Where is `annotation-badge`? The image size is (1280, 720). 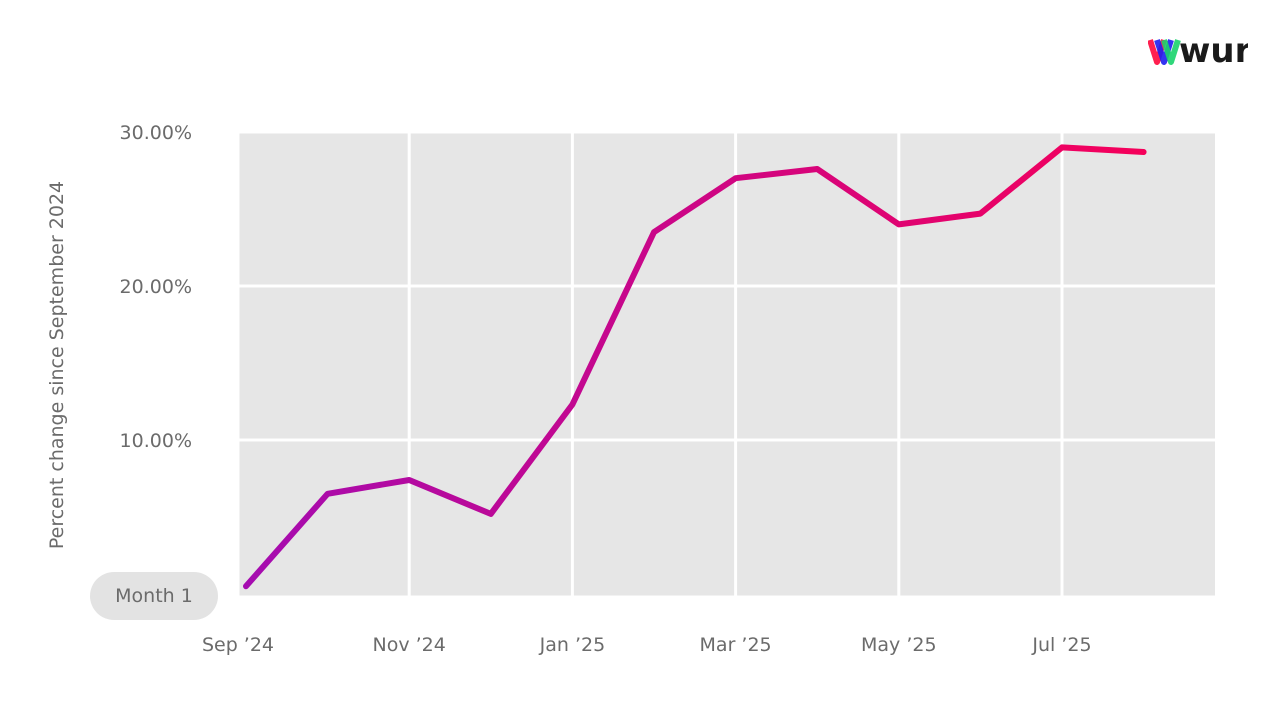 annotation-badge is located at coordinates (154, 596).